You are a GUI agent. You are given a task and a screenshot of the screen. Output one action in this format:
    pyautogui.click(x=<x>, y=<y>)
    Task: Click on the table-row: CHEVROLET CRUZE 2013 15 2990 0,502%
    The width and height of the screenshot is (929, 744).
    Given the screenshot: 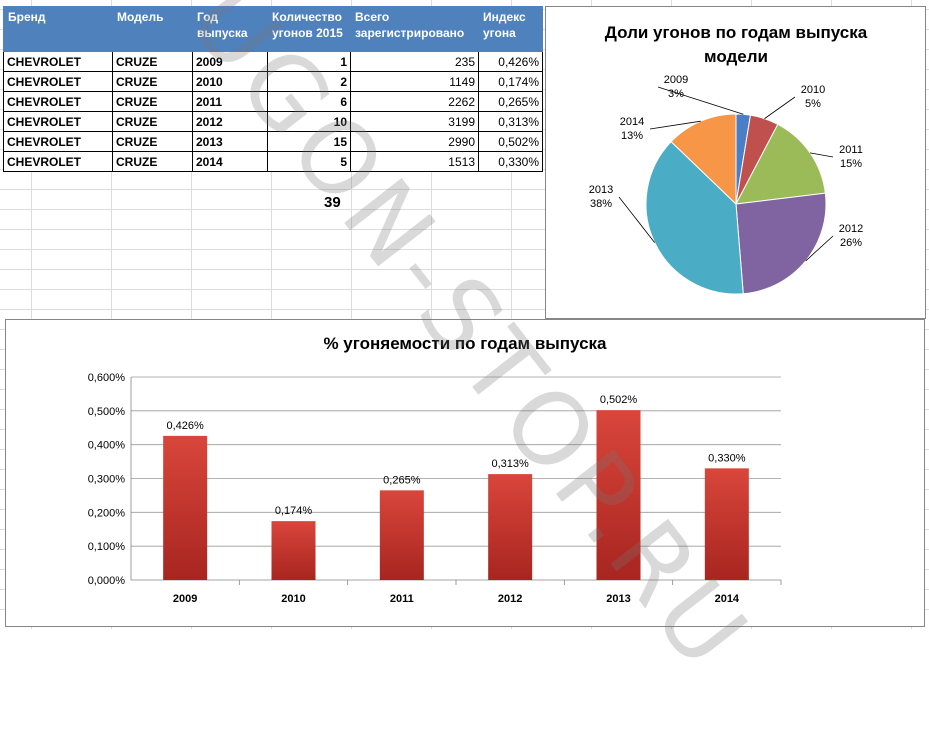 What is the action you would take?
    pyautogui.click(x=273, y=141)
    